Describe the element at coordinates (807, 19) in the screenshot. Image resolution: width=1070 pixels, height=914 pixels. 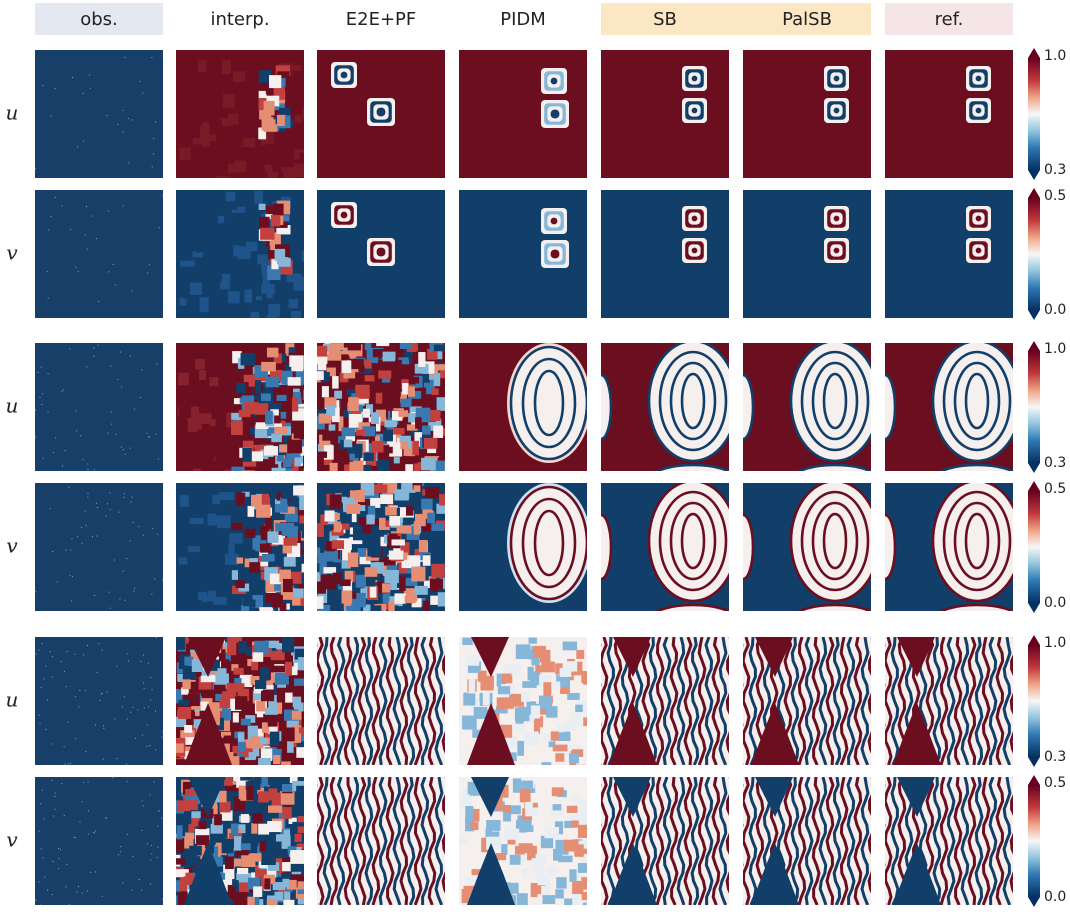
I see `column-header: PalSB` at that location.